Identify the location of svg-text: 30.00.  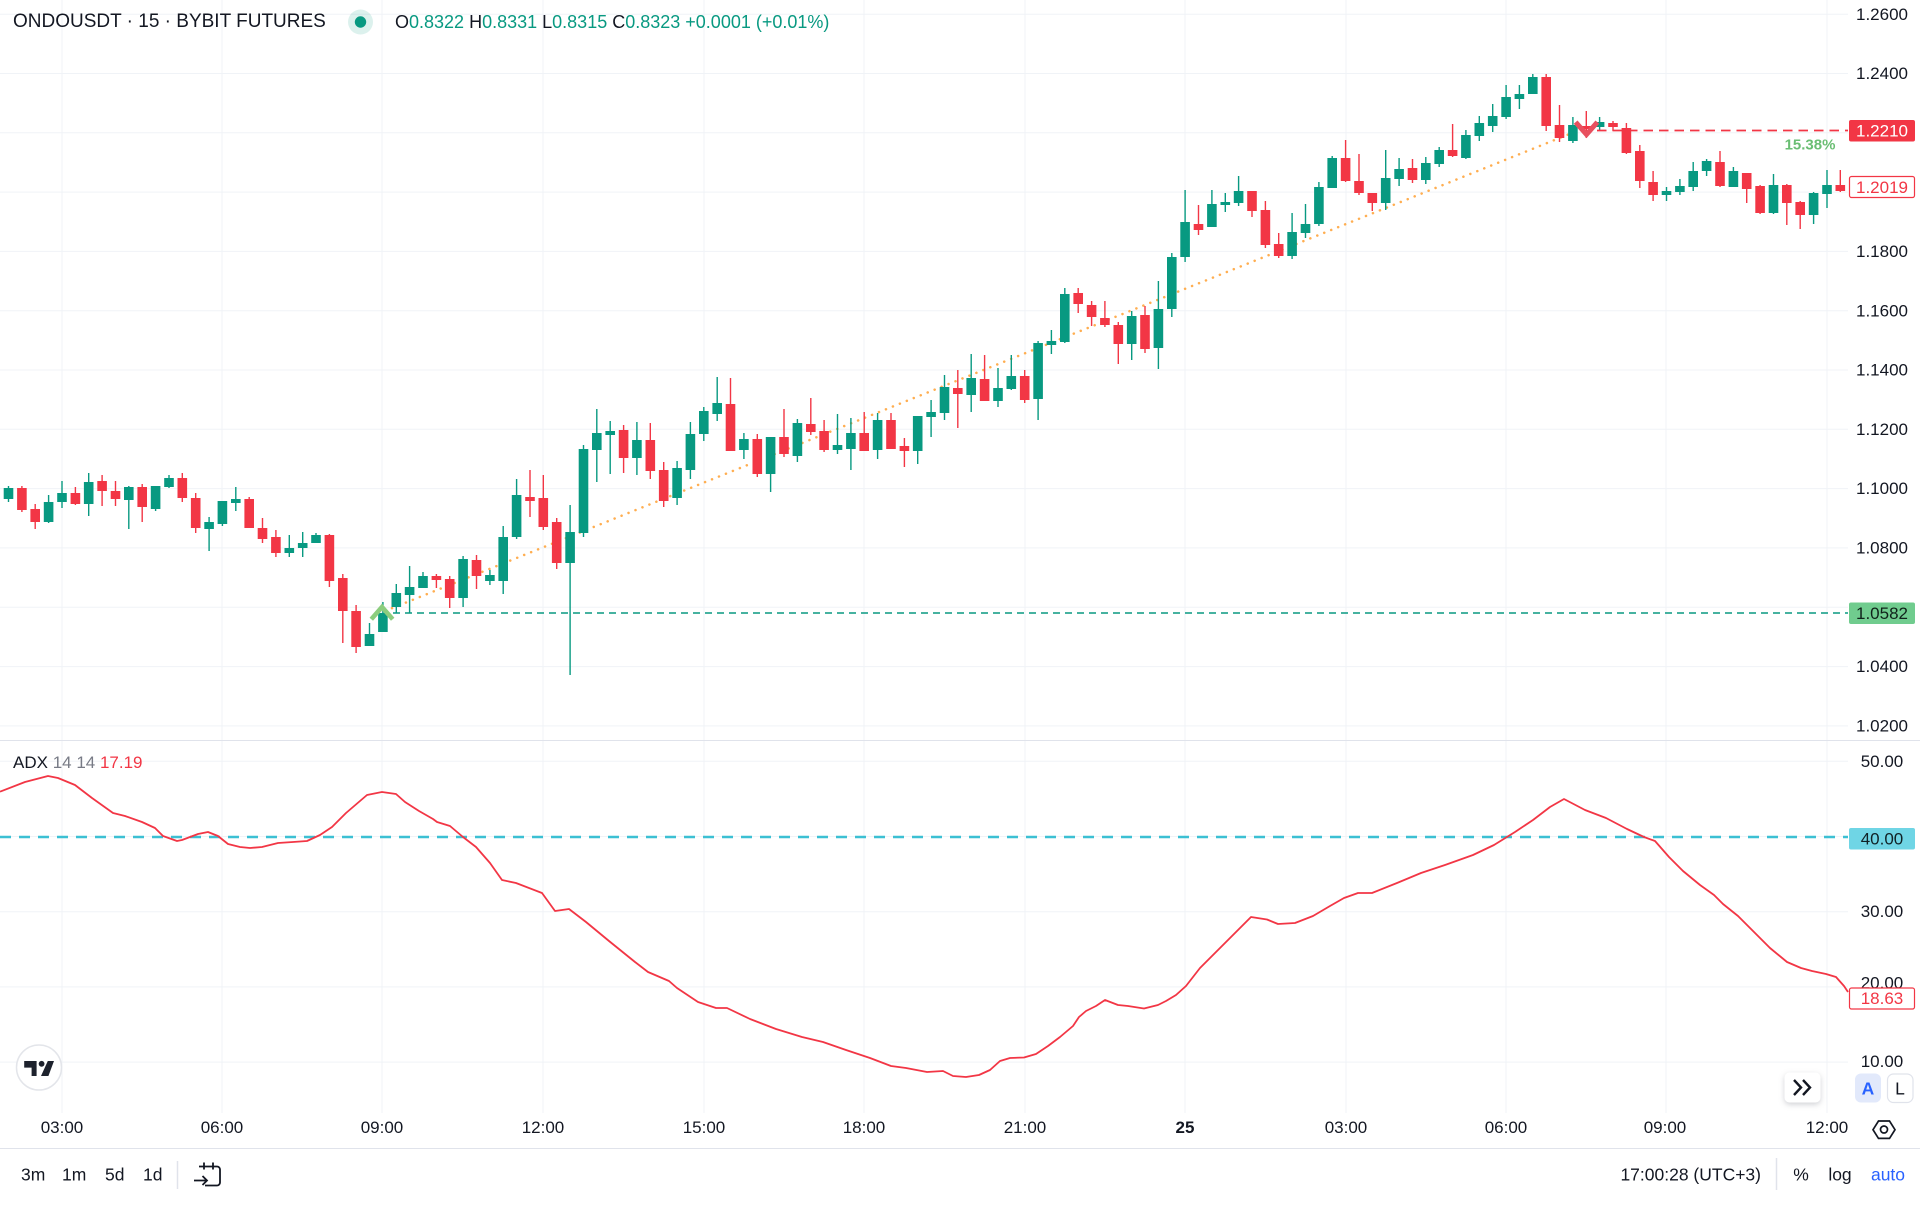
(1882, 911).